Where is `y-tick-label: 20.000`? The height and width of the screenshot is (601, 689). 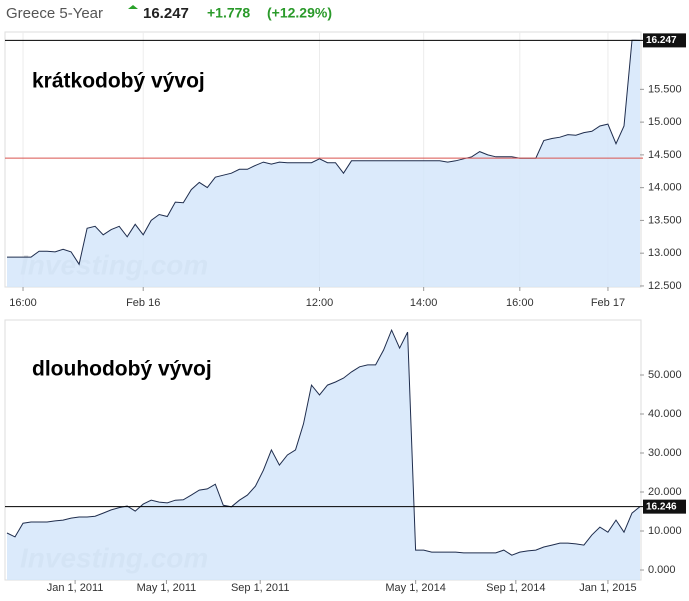 y-tick-label: 20.000 is located at coordinates (665, 492).